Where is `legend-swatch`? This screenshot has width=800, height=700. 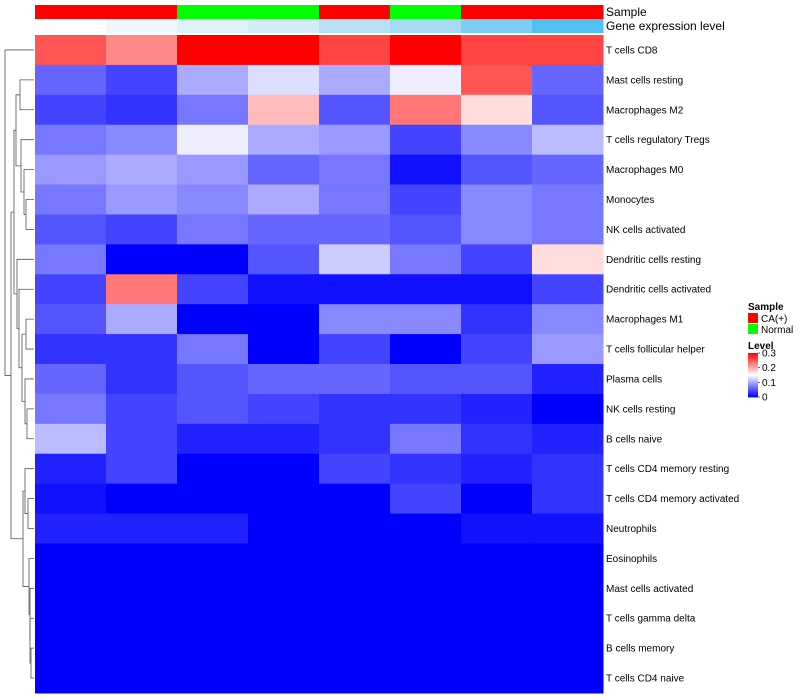
legend-swatch is located at coordinates (753, 318).